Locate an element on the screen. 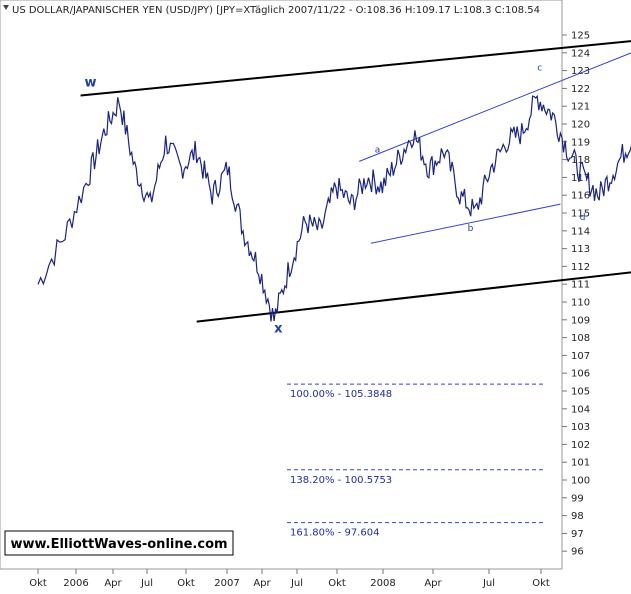  wave-label: a is located at coordinates (378, 150).